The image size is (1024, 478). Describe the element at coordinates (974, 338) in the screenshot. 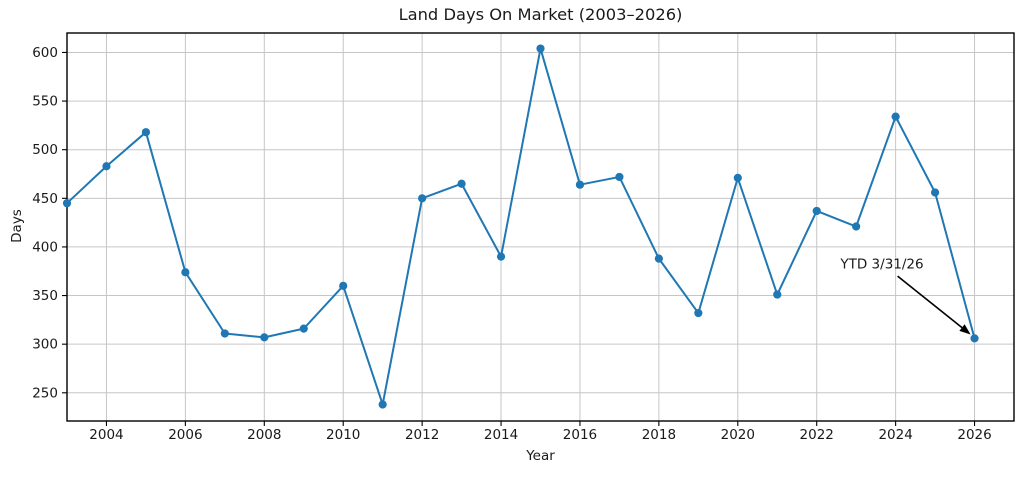

I see `data-point-2026` at that location.